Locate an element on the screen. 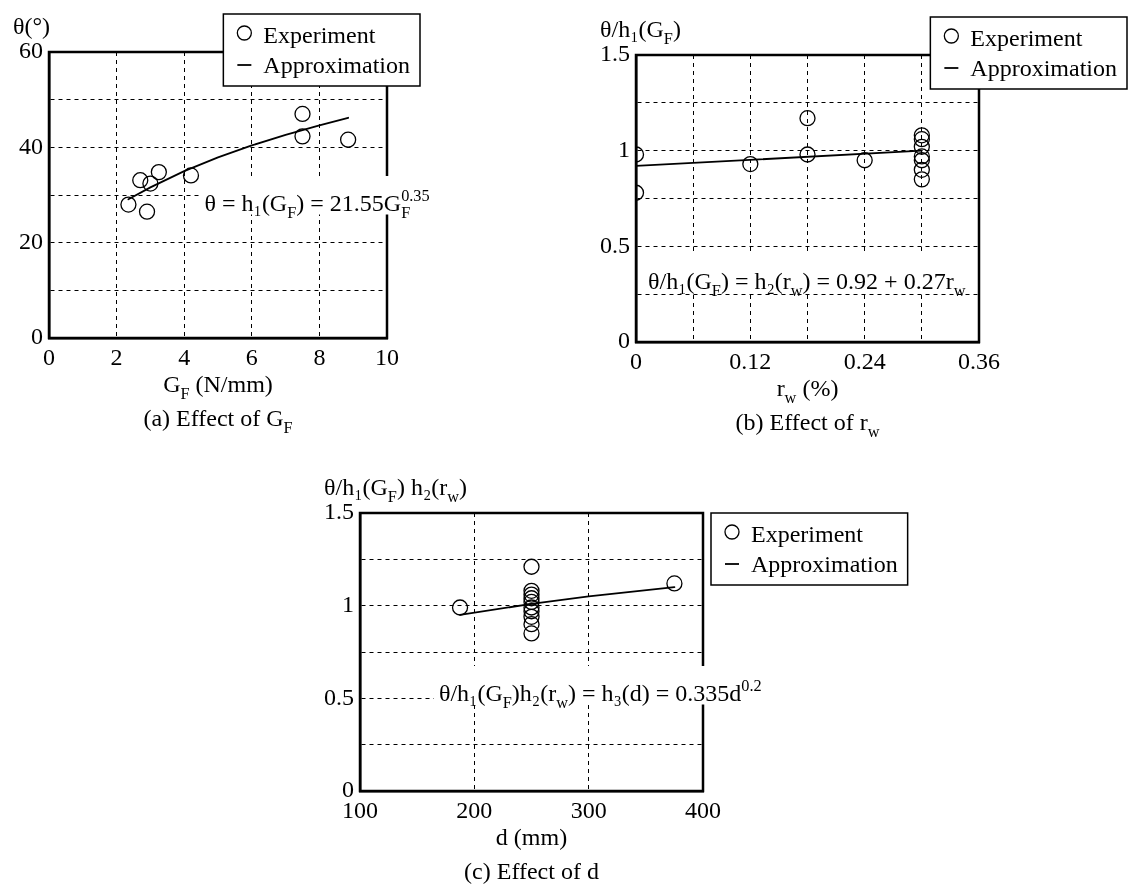 The image size is (1129, 886). x-tick-label: 300 is located at coordinates (588, 809).